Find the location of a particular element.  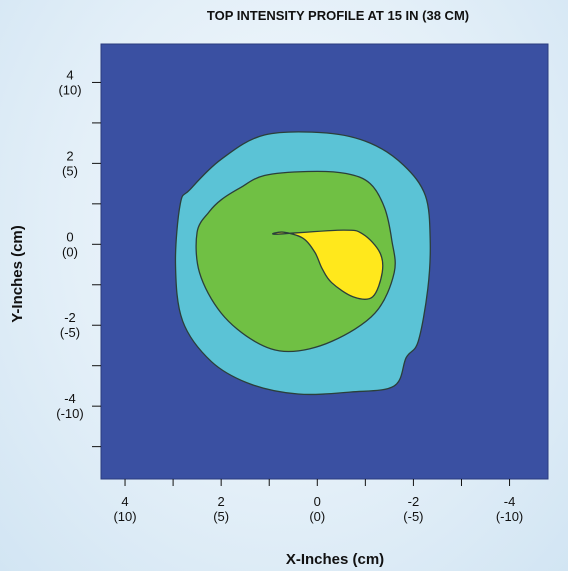

y-tick-label-inches: 0 is located at coordinates (69, 236).